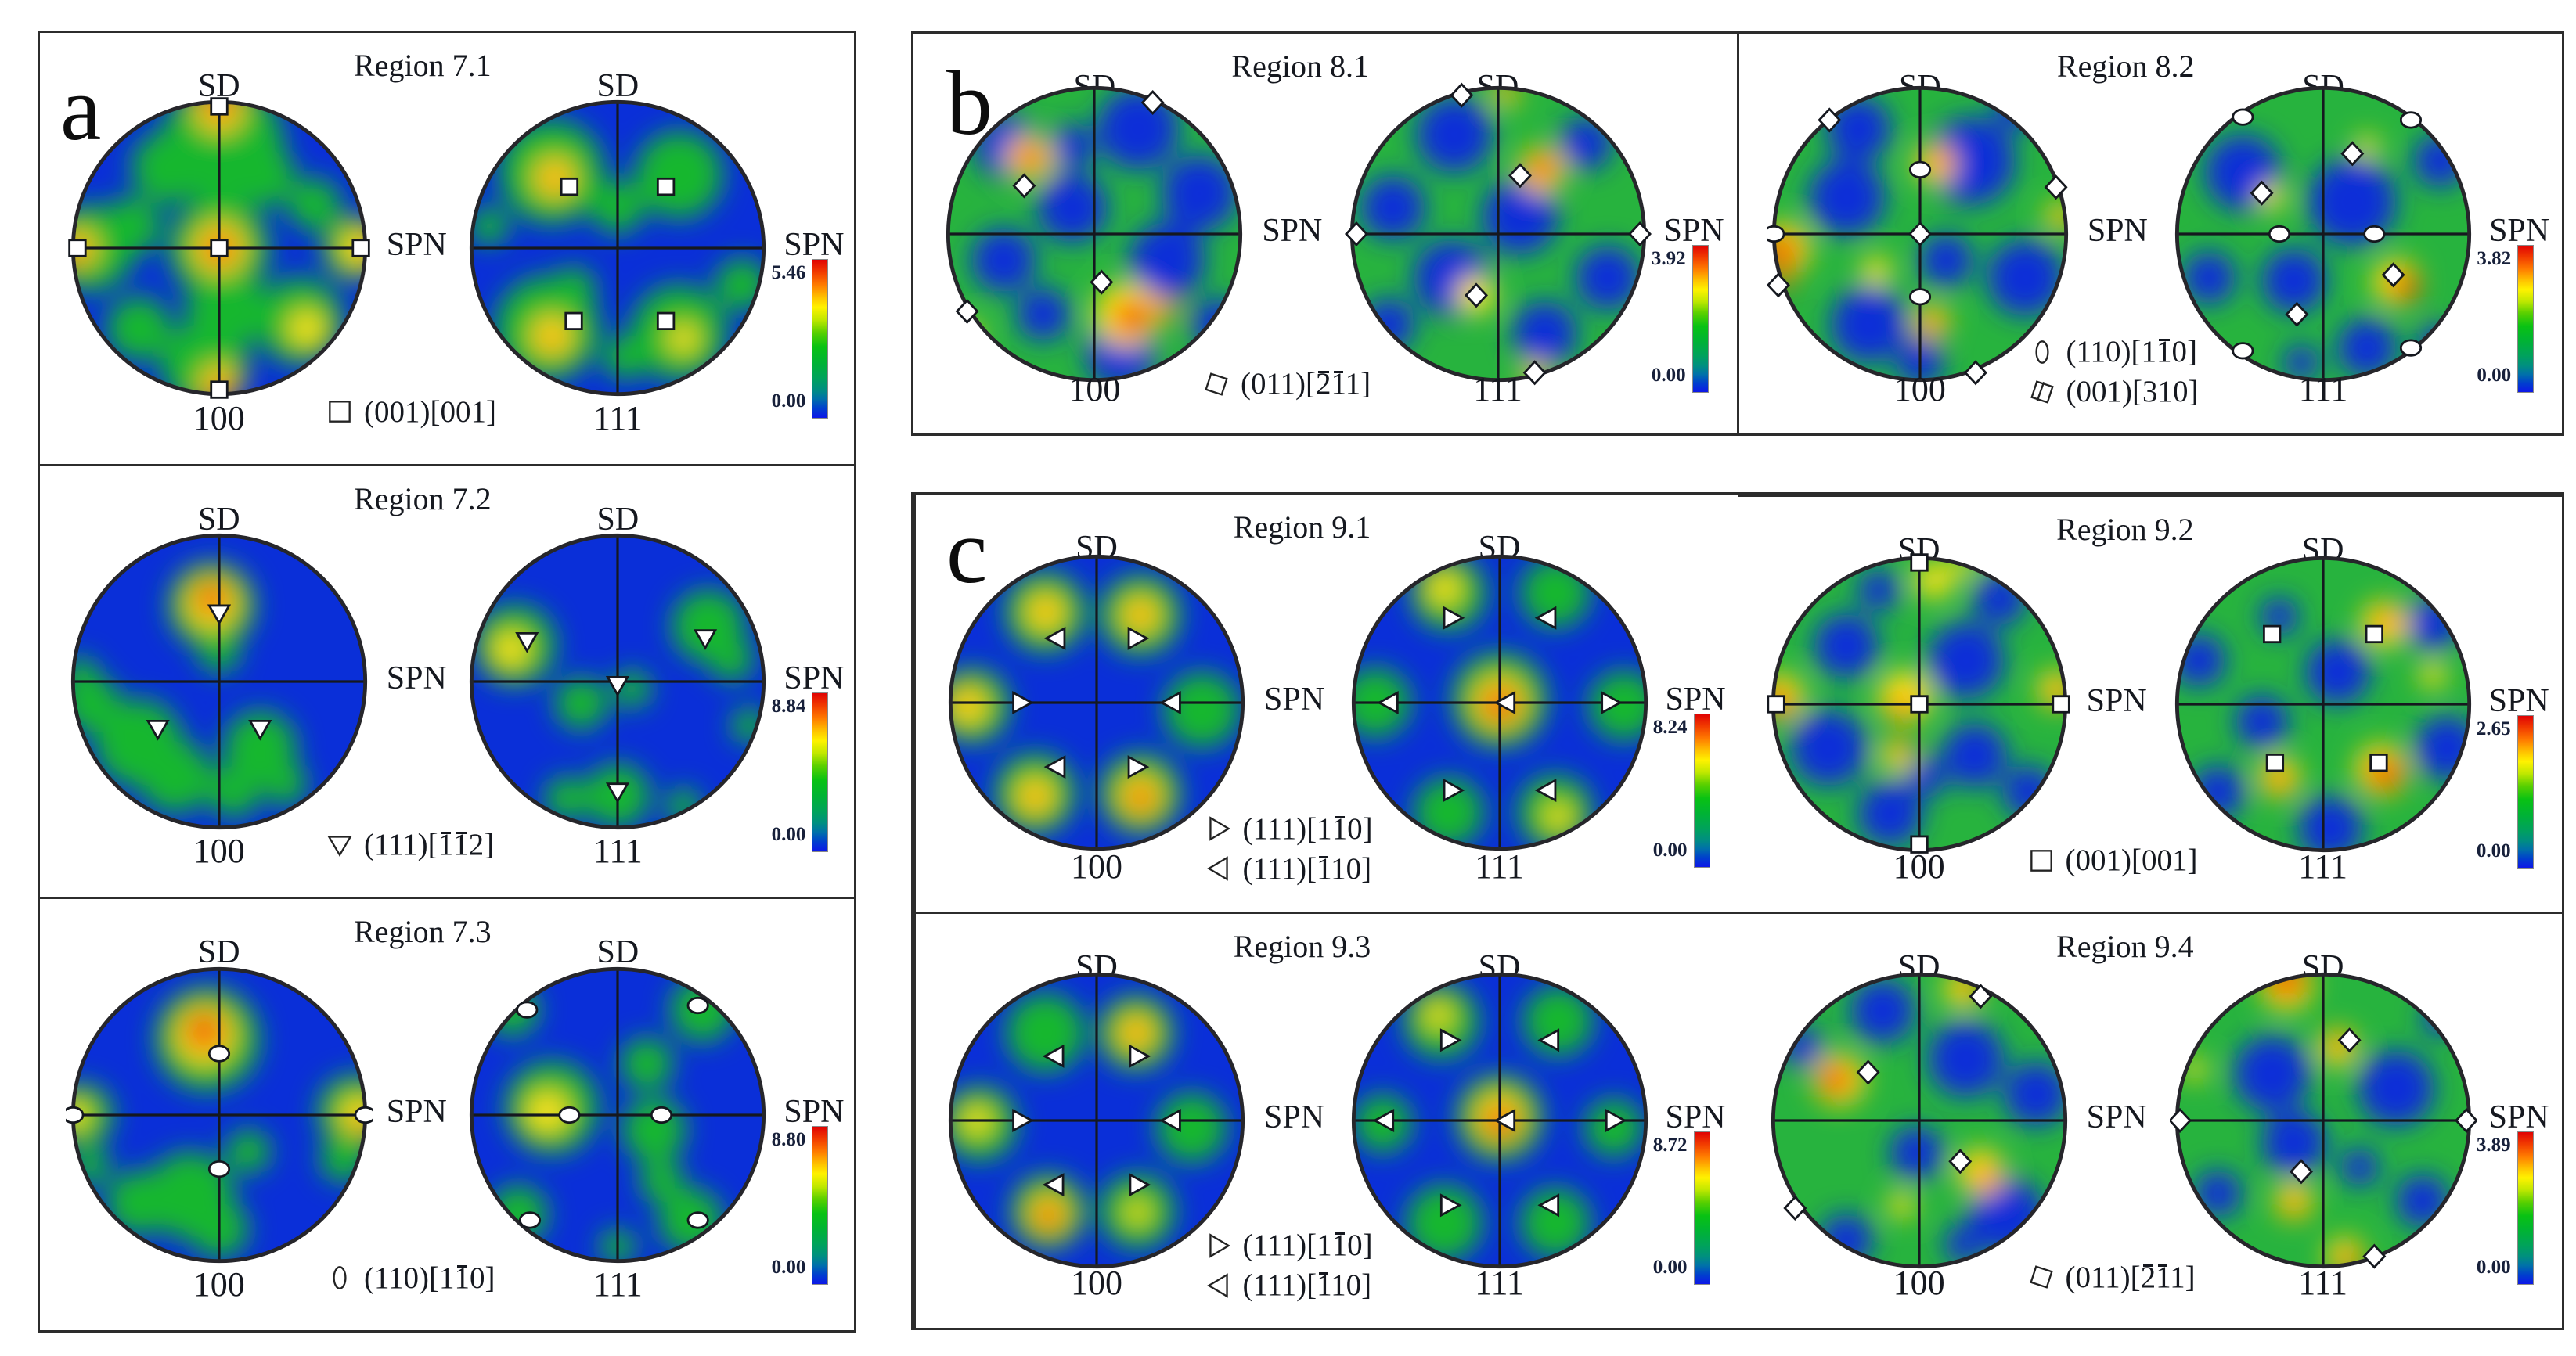  What do you see at coordinates (1670, 728) in the screenshot?
I see `colorbar-max-value: 8.24` at bounding box center [1670, 728].